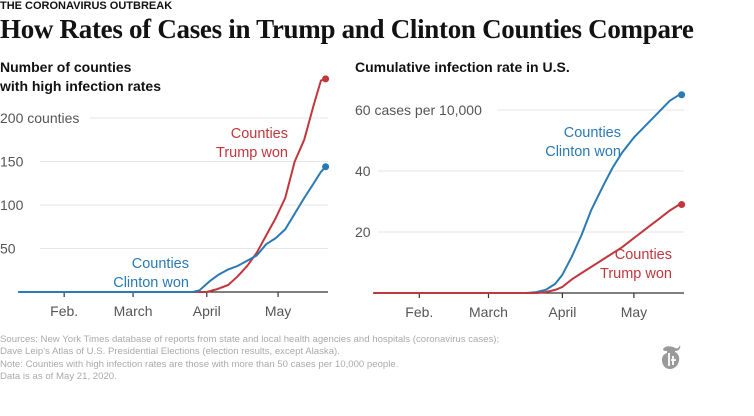  What do you see at coordinates (81, 86) in the screenshot?
I see `left-chart-title-line-2: with high infection rates` at bounding box center [81, 86].